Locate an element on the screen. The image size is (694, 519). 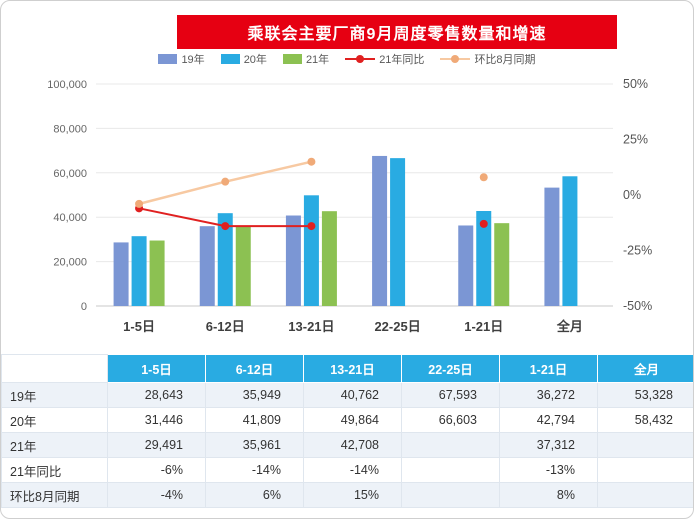
row-label: 20年 is located at coordinates (54, 420).